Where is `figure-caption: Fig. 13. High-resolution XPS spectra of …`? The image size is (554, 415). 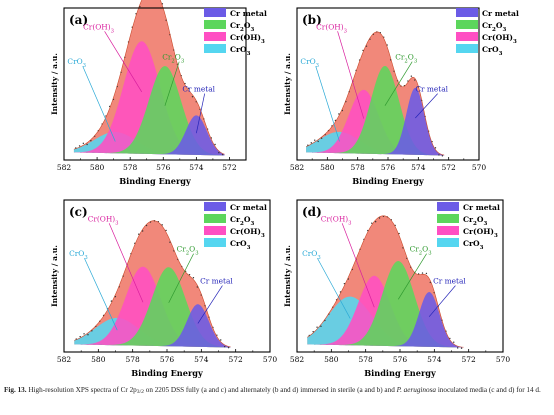
figure-caption: Fig. 13. High-resolution XPS spectra of … is located at coordinates (277, 392).